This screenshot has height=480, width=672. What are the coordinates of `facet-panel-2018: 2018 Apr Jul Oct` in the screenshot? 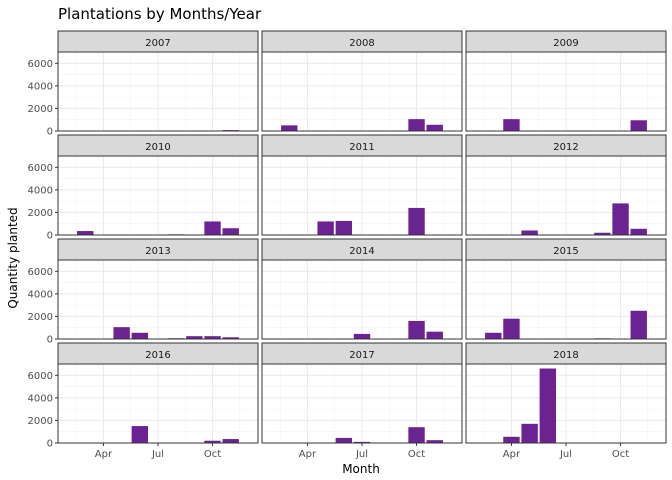 It's located at (566, 401).